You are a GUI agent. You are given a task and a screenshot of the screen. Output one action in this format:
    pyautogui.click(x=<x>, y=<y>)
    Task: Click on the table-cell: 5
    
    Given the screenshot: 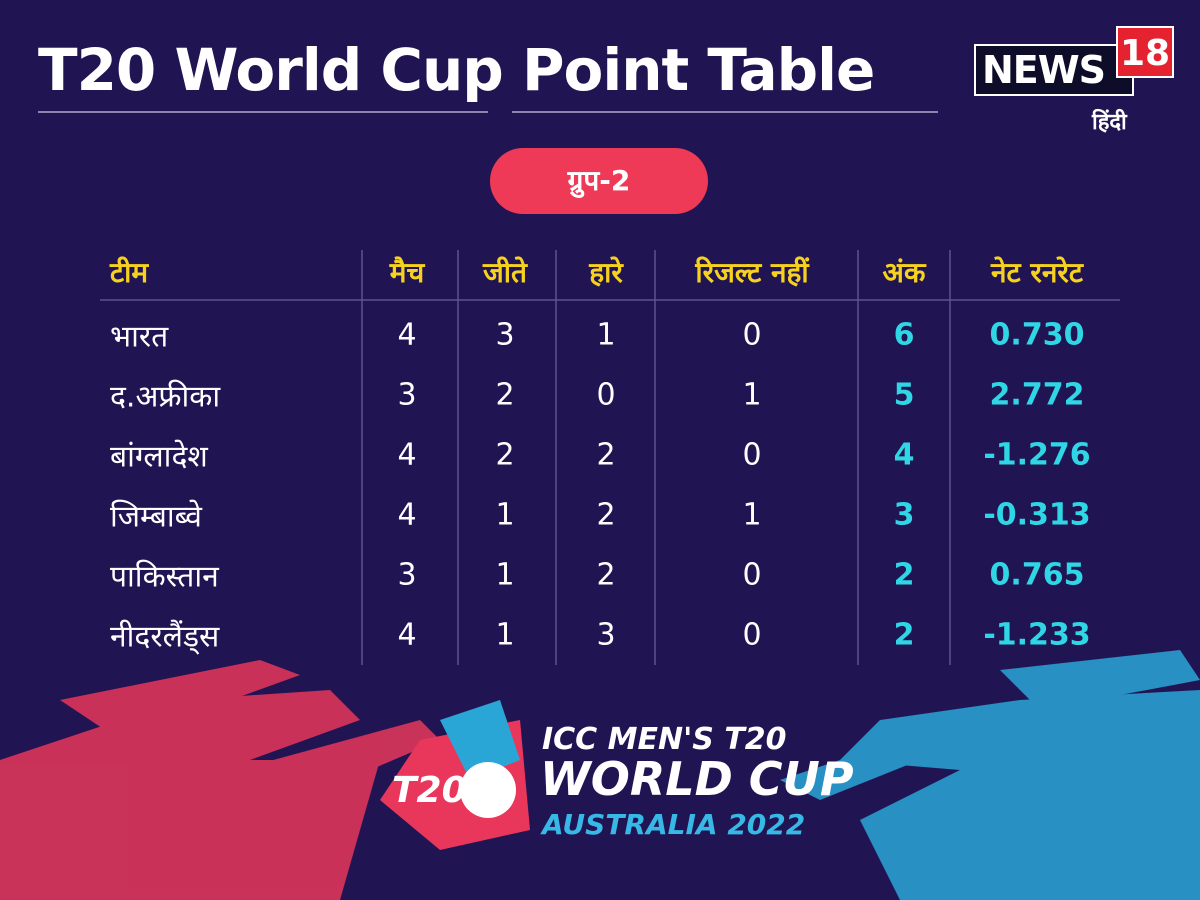 What is the action you would take?
    pyautogui.click(x=904, y=395)
    